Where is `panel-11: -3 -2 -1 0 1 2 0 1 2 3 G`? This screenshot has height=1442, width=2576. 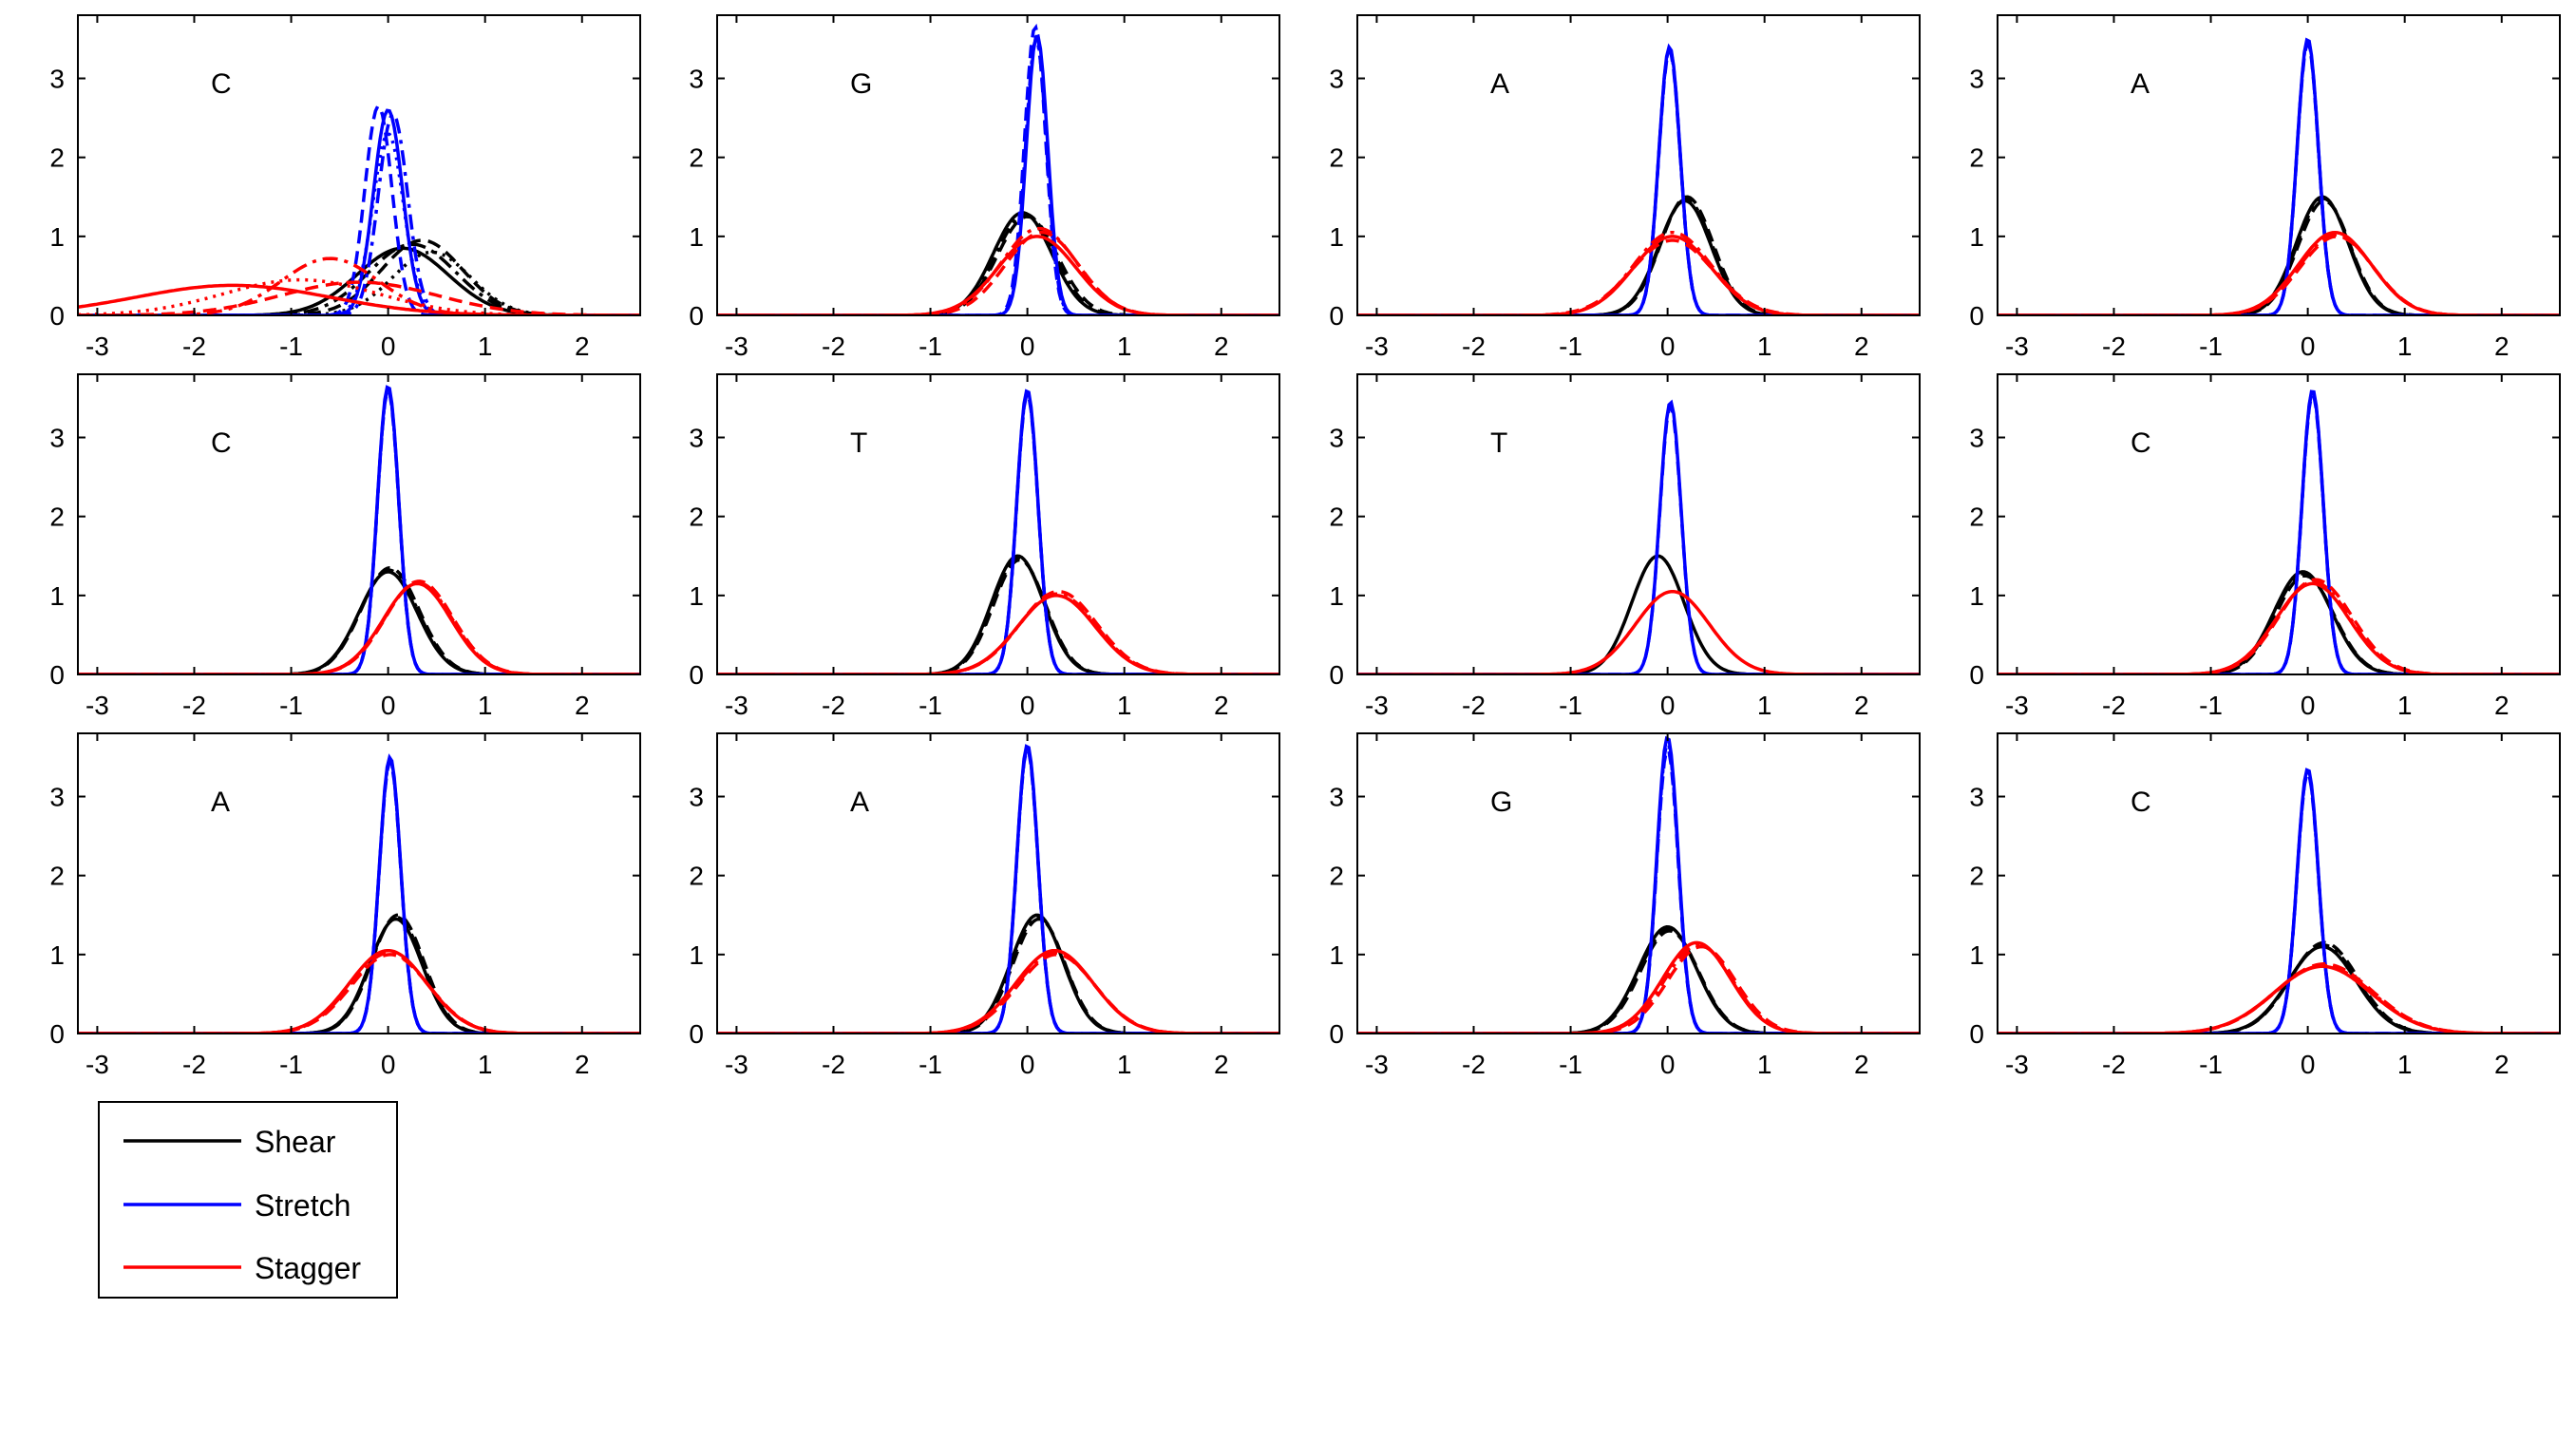
panel-11: -3 -2 -1 0 1 2 0 1 2 3 G is located at coordinates (1625, 905).